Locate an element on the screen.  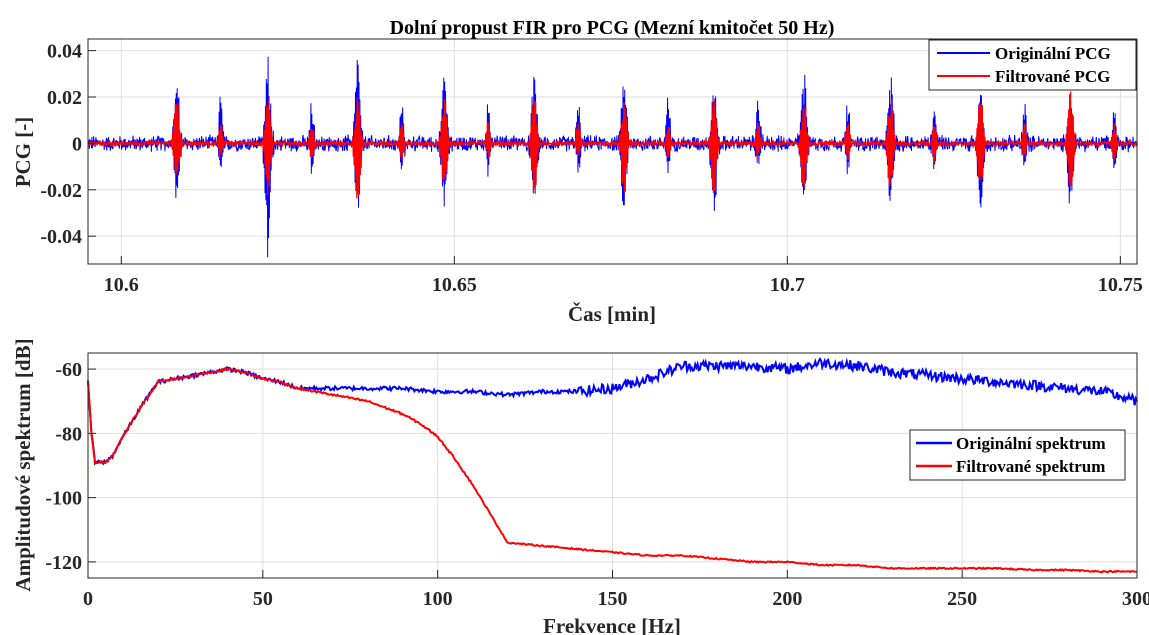
x-axis-label: Čas [min] is located at coordinates (612, 314).